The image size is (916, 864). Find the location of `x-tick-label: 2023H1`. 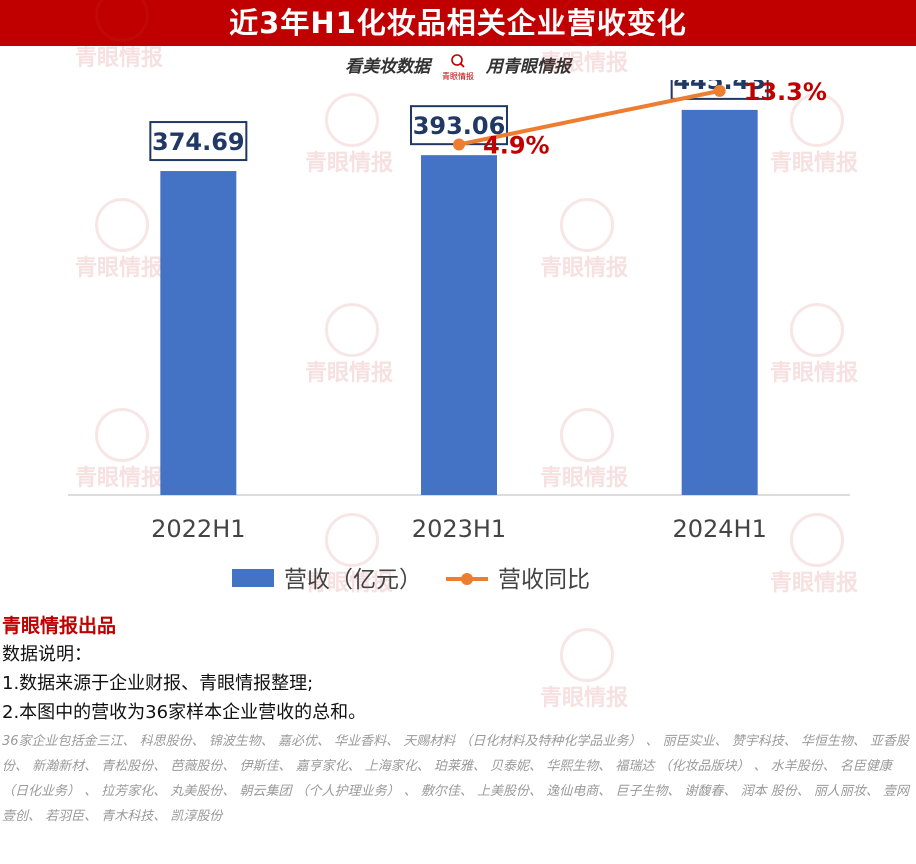

x-tick-label: 2023H1 is located at coordinates (459, 529).